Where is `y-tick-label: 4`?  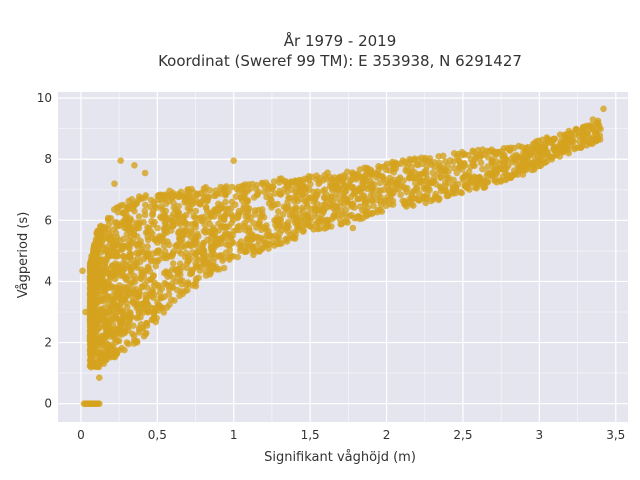
y-tick-label: 4 is located at coordinates (48, 281).